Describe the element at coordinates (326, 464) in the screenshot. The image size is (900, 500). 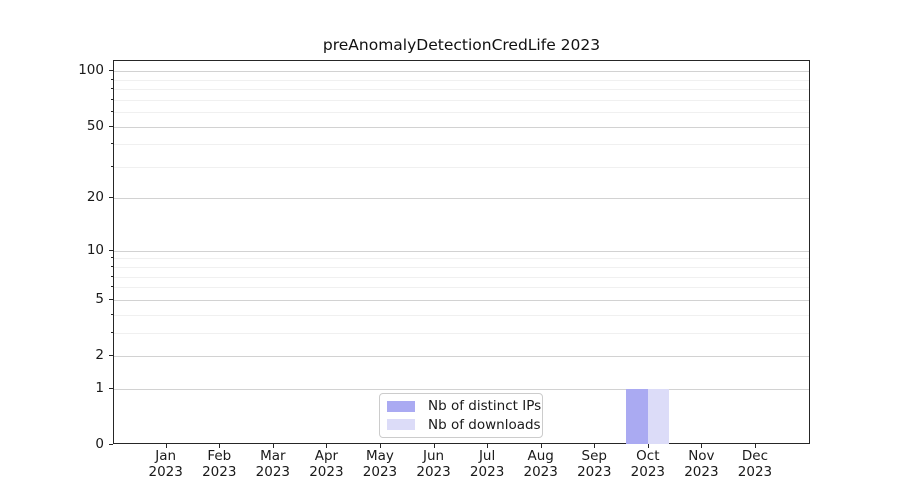
I see `x-tick-label-apr-2023: Apr 2023` at that location.